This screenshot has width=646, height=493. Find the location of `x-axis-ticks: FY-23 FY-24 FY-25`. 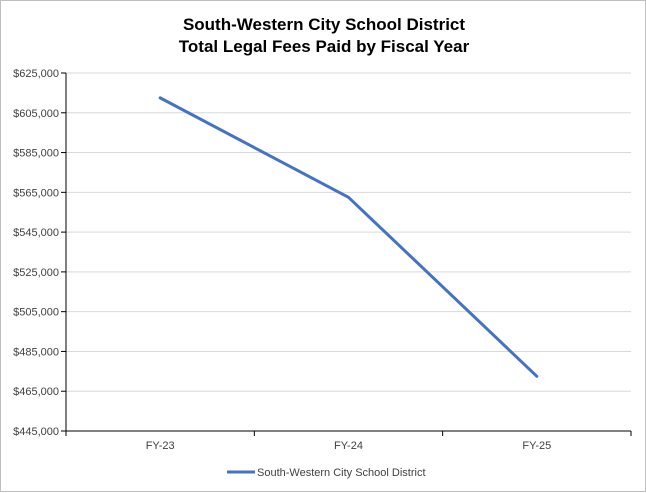

x-axis-ticks: FY-23 FY-24 FY-25 is located at coordinates (349, 446).